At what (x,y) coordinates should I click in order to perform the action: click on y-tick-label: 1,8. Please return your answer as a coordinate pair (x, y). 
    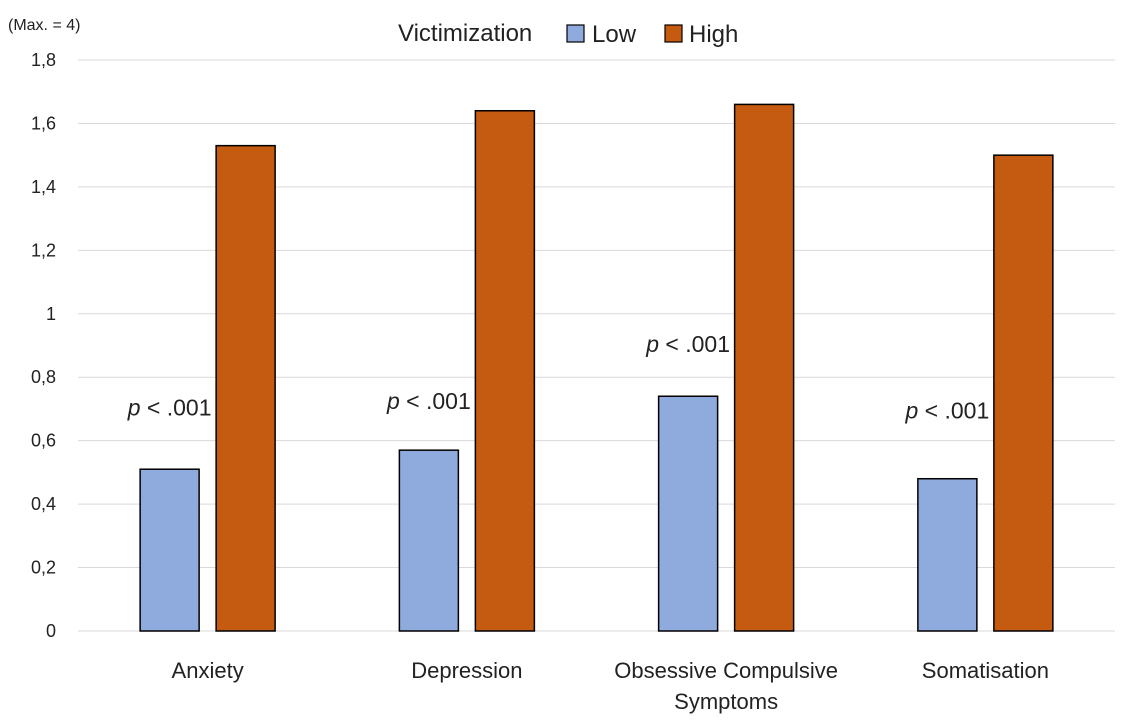
    Looking at the image, I should click on (43, 60).